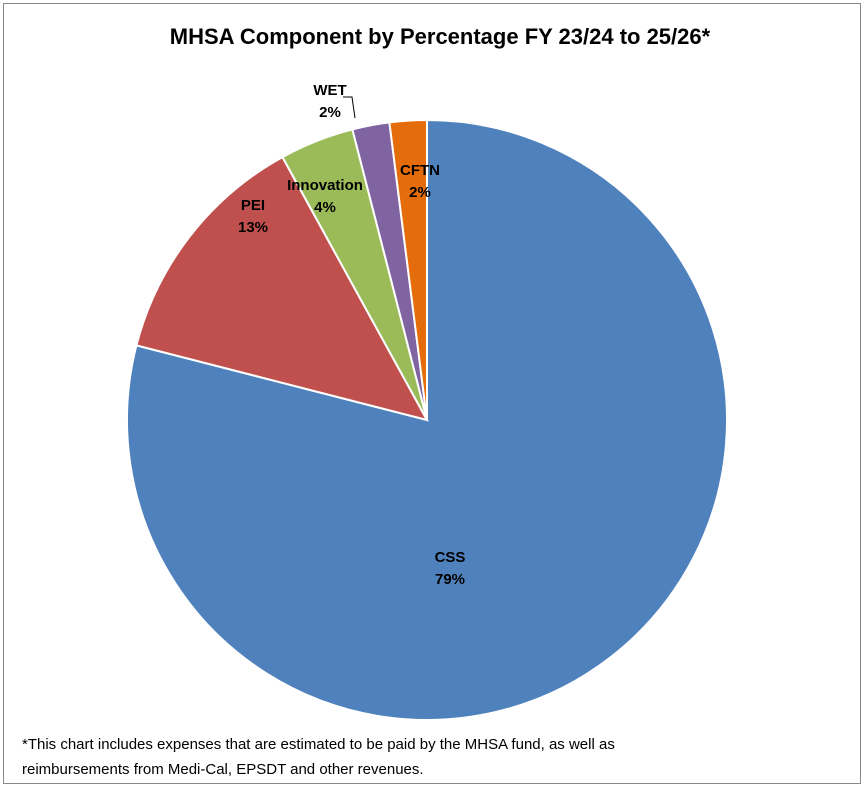 Image resolution: width=865 pixels, height=793 pixels. I want to click on slice-label: CSS, so click(450, 557).